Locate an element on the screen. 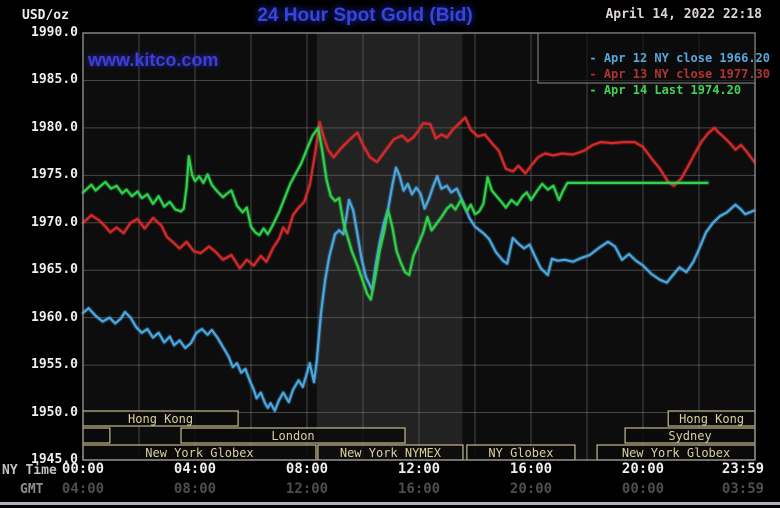 Image resolution: width=780 pixels, height=508 pixels. chart-title: 24 Hour Spot Gold (Bid) is located at coordinates (365, 15).